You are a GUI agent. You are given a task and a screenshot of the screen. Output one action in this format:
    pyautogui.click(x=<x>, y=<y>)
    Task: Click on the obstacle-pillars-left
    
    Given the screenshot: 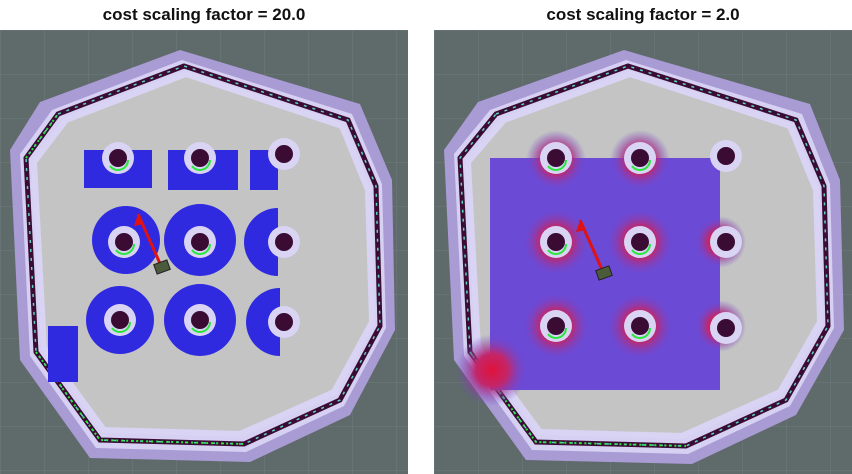 What is the action you would take?
    pyautogui.click(x=201, y=238)
    